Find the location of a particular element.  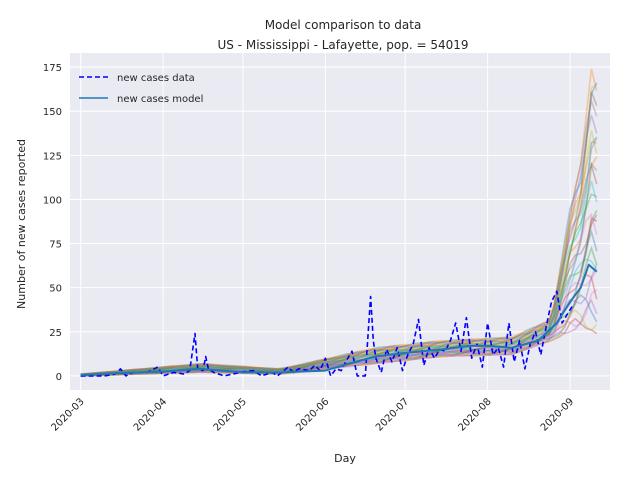

x-tick-label: 2020-07 is located at coordinates (392, 414).